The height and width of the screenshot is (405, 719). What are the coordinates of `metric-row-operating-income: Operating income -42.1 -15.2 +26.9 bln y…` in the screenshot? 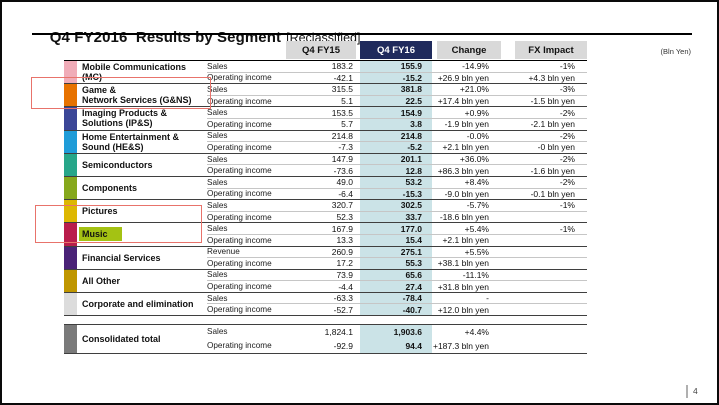 It's located at (397, 78).